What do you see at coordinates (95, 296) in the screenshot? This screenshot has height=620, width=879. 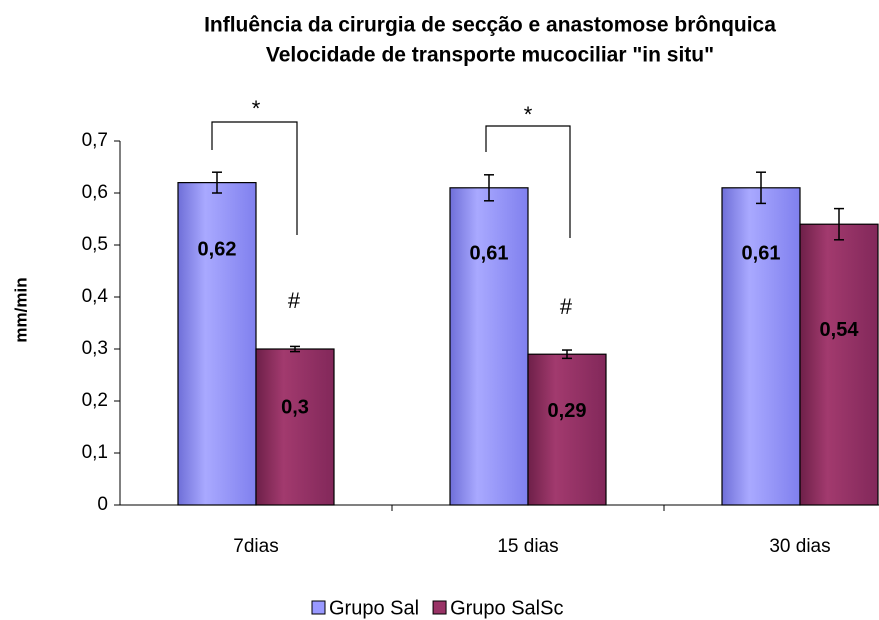 I see `y-tick-label: 0,4` at bounding box center [95, 296].